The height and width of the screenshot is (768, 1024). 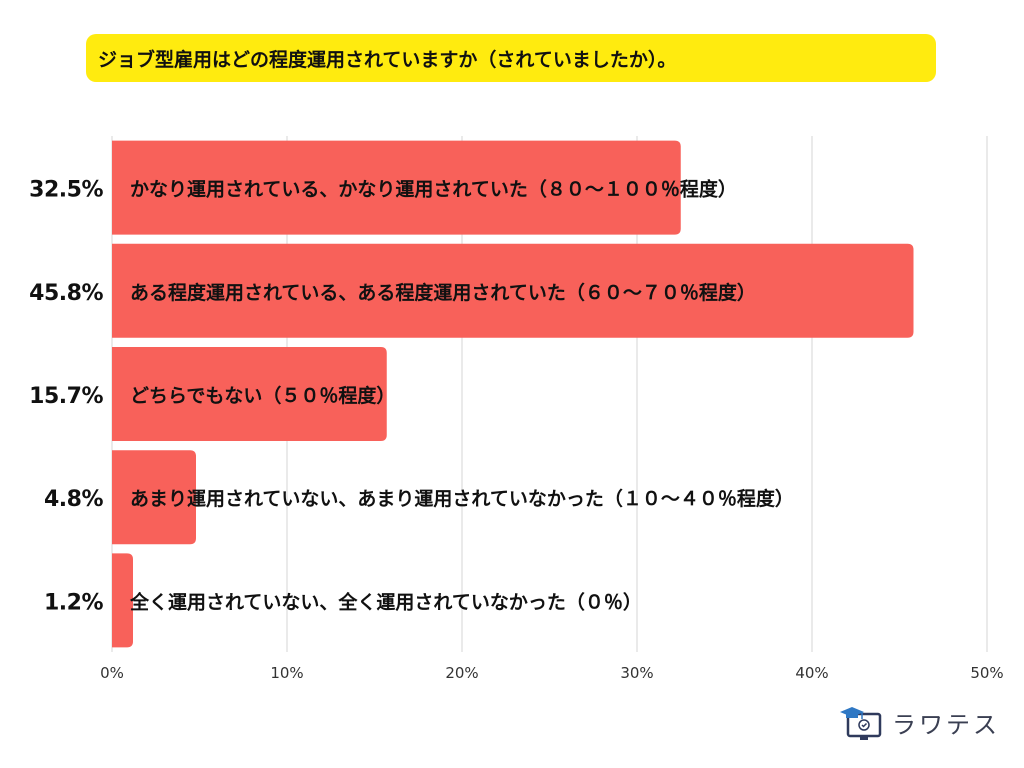 I want to click on x-axis-ticks: 0% 10% 20% 30% 40% 50%, so click(x=552, y=673).